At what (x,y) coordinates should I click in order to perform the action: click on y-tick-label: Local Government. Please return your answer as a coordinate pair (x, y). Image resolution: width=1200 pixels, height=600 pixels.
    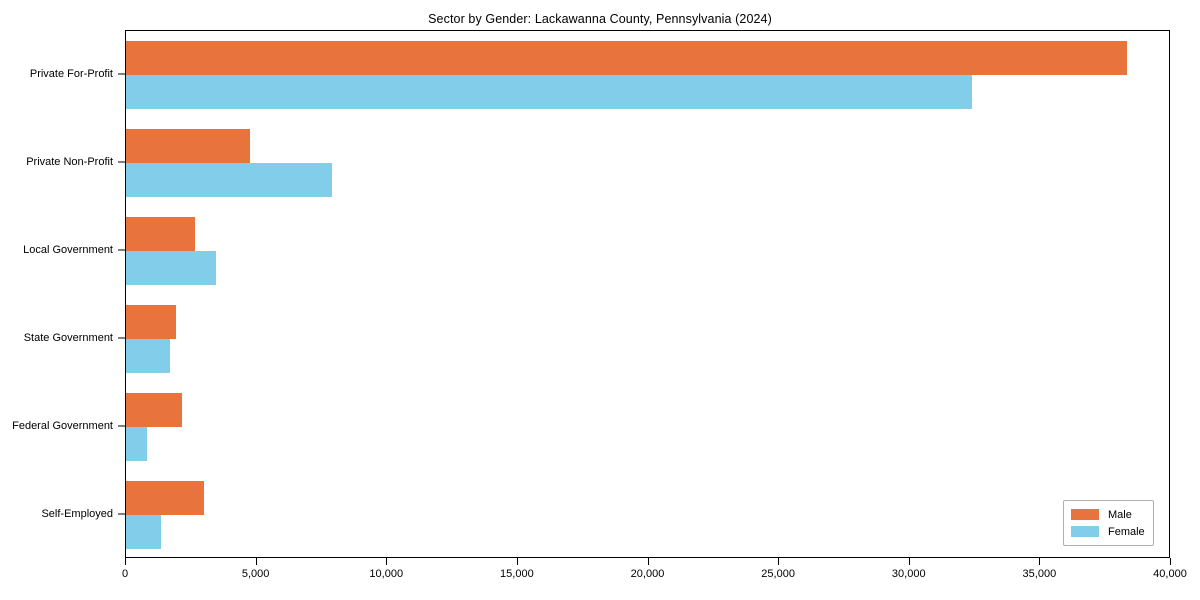
    Looking at the image, I should click on (68, 250).